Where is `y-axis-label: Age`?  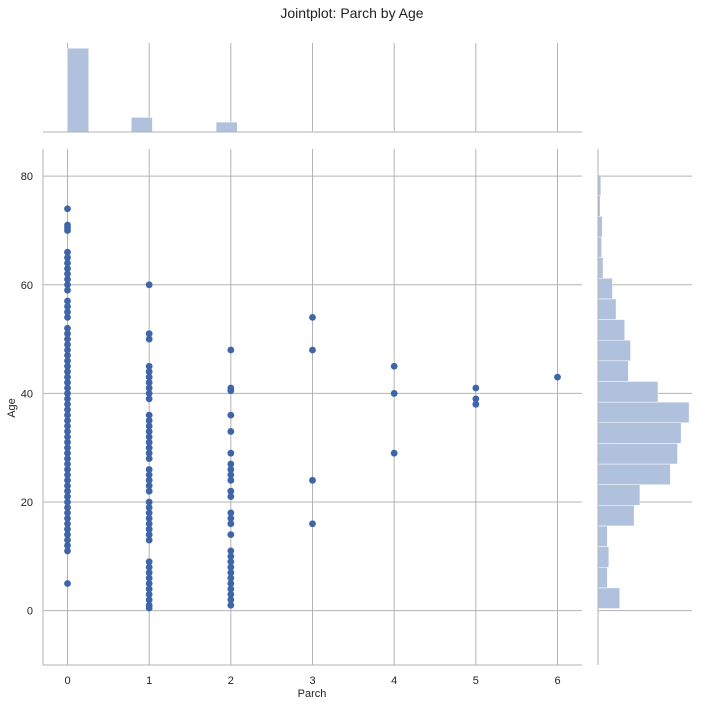 y-axis-label: Age is located at coordinates (12, 408).